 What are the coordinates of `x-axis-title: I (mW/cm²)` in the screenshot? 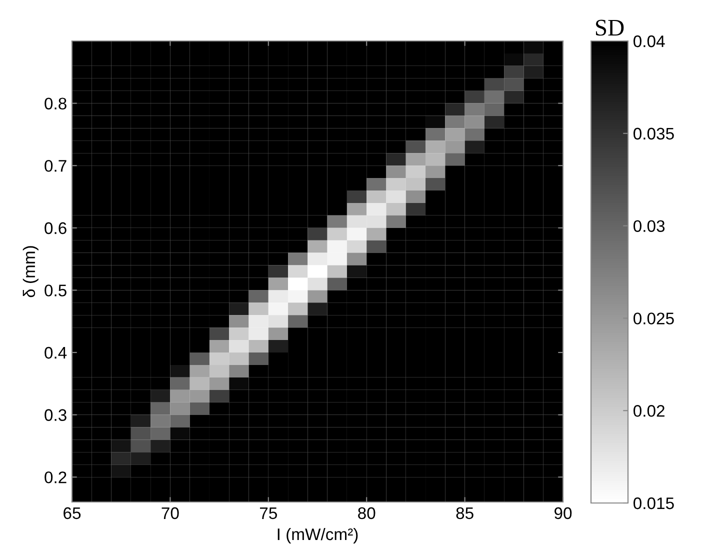 It's located at (318, 536).